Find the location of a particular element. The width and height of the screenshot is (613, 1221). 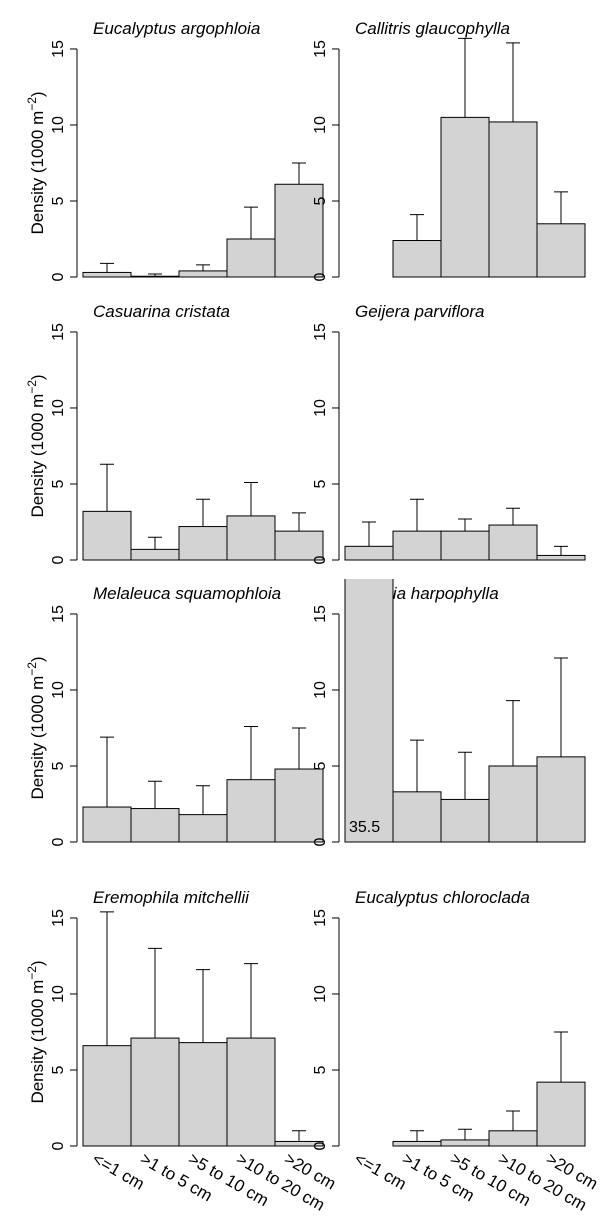

x-tick-label: <=1 cm is located at coordinates (118, 1171).